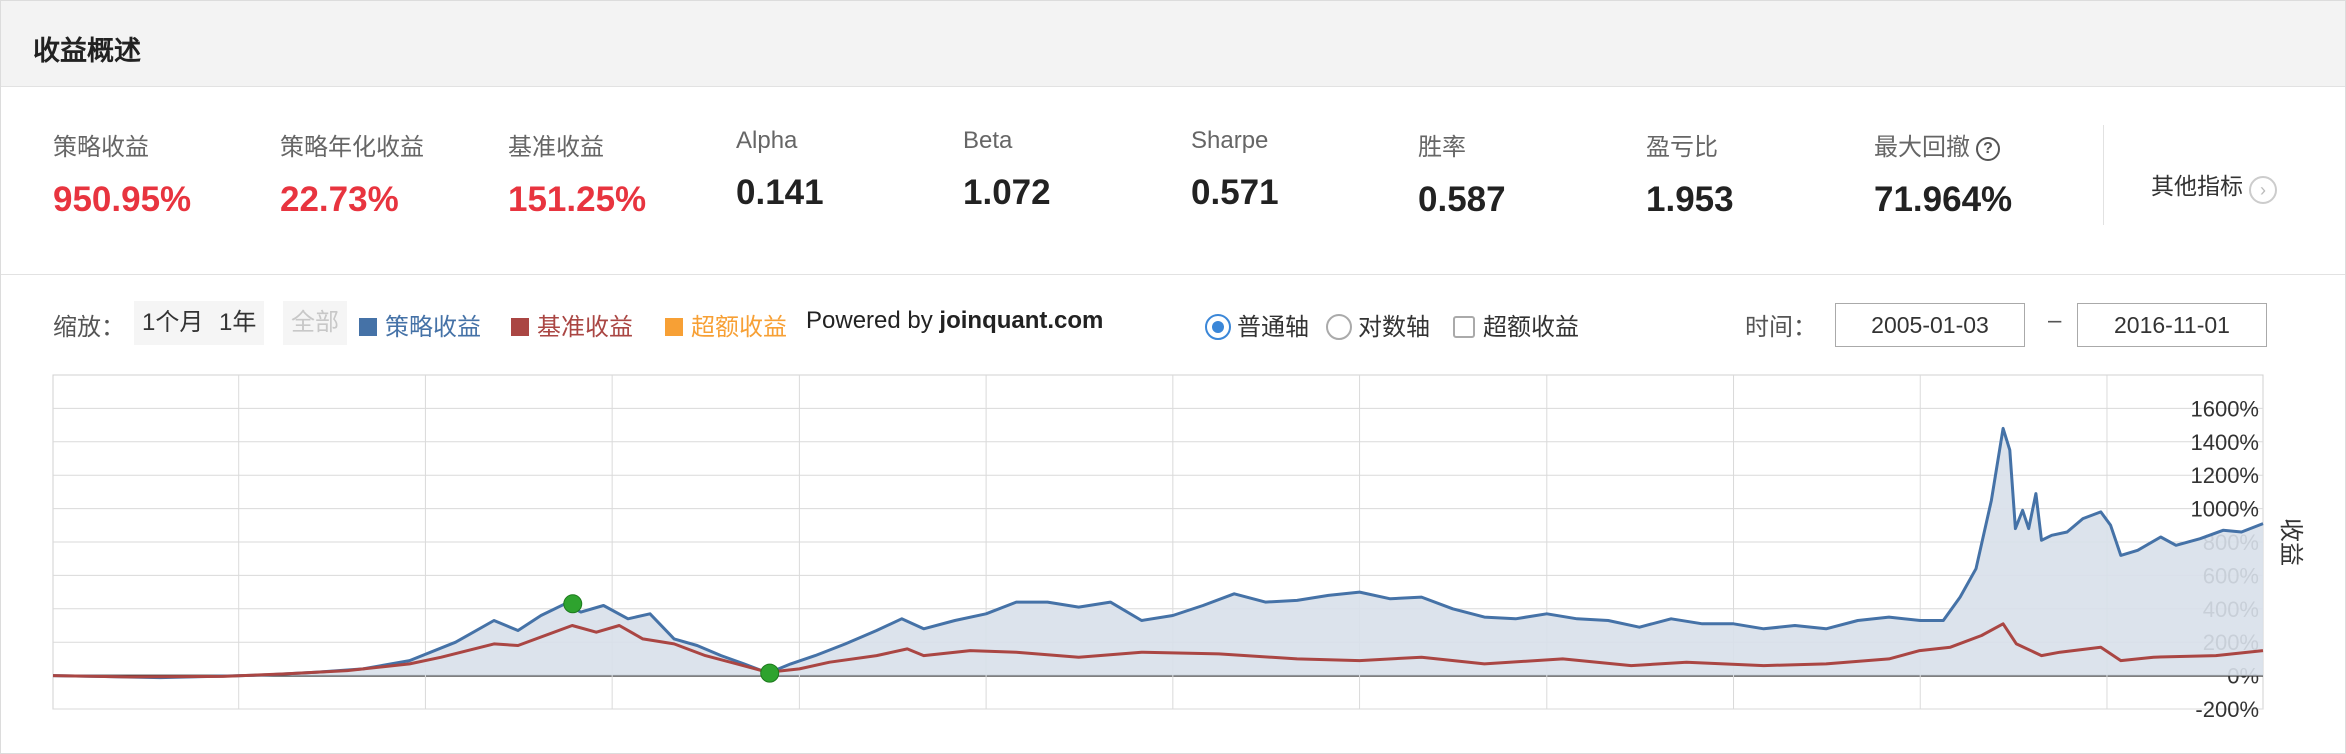  What do you see at coordinates (2227, 709) in the screenshot?
I see `y-tick-label: -200%` at bounding box center [2227, 709].